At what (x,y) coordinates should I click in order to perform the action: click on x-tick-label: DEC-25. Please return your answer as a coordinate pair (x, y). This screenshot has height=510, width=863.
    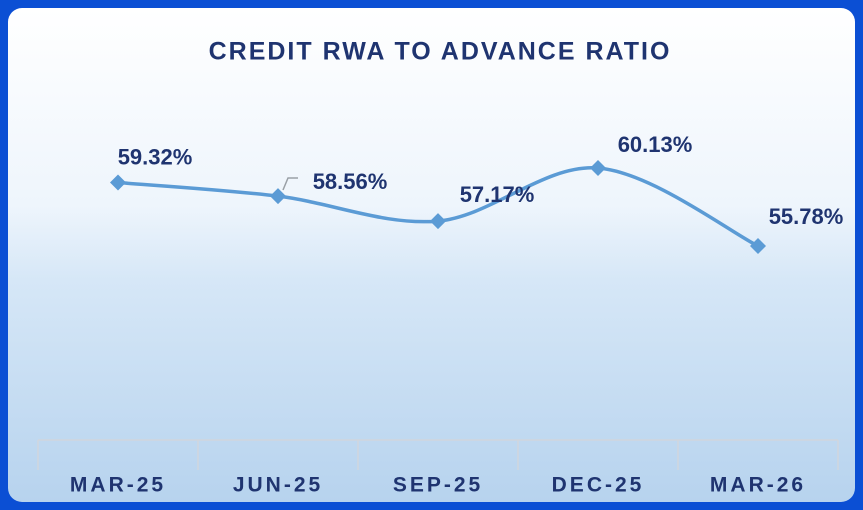
    Looking at the image, I should click on (598, 485).